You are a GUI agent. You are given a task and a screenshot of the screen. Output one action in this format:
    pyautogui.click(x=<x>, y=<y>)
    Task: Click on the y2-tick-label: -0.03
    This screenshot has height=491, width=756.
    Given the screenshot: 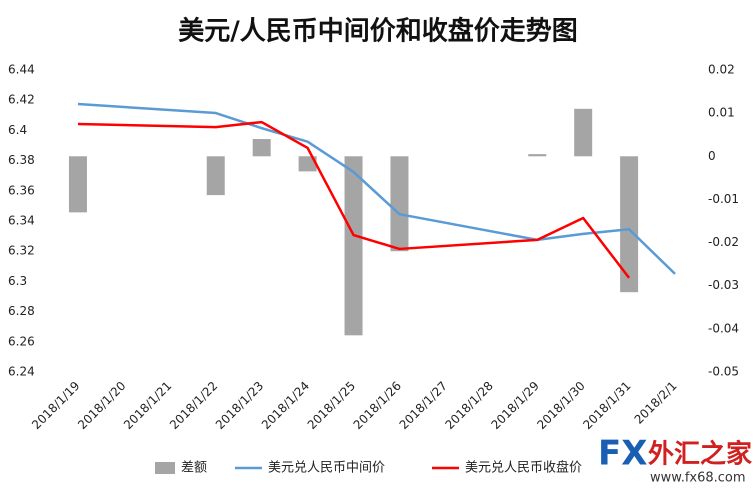 What is the action you would take?
    pyautogui.click(x=723, y=285)
    